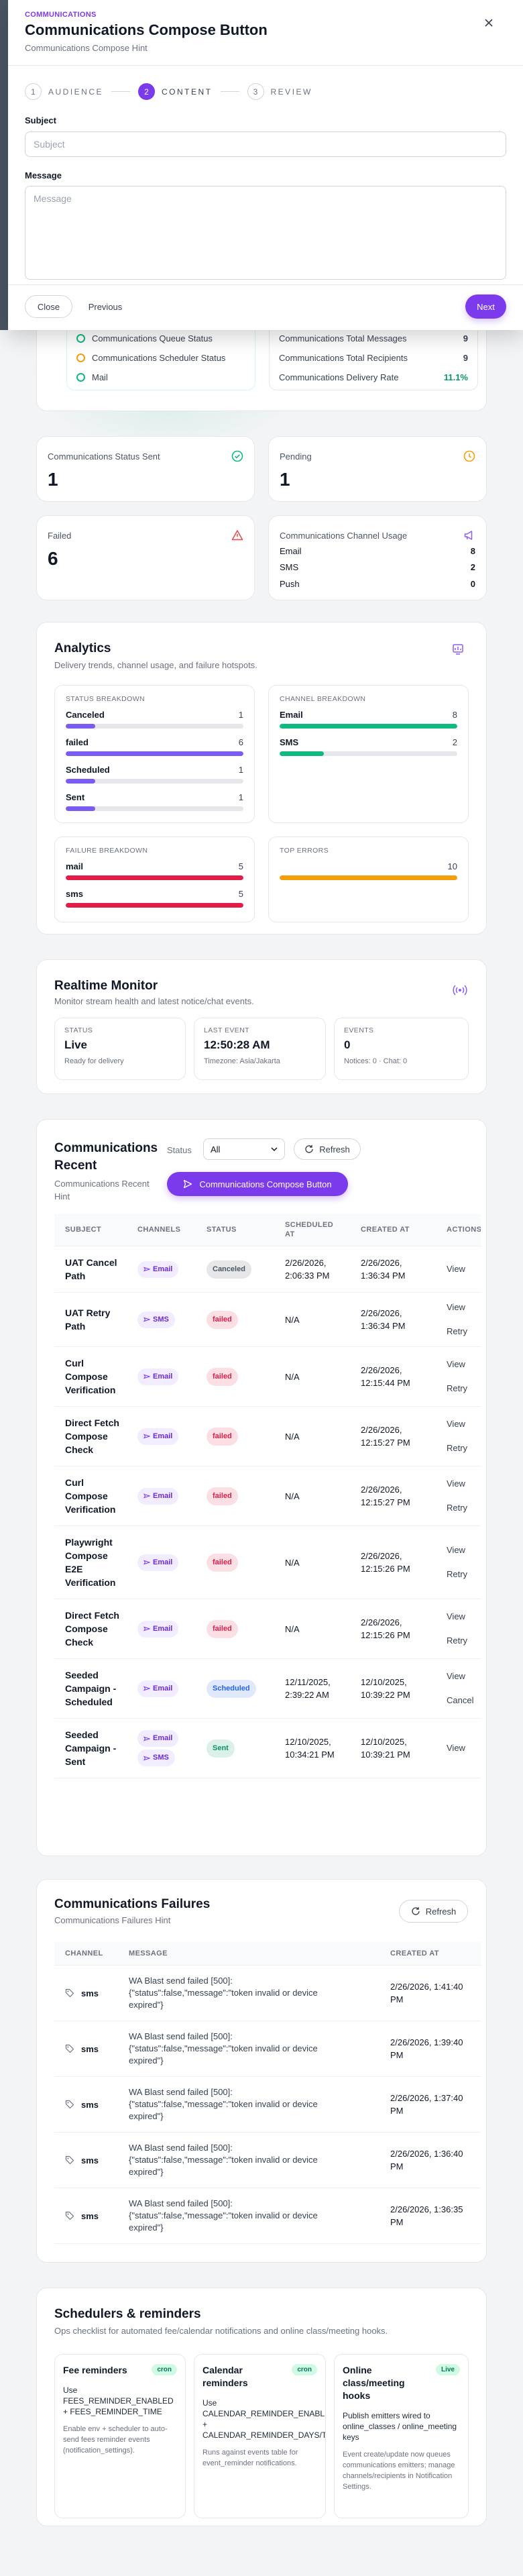 This screenshot has height=2576, width=523. Describe the element at coordinates (88, 770) in the screenshot. I see `breakdown-label: Scheduled` at that location.